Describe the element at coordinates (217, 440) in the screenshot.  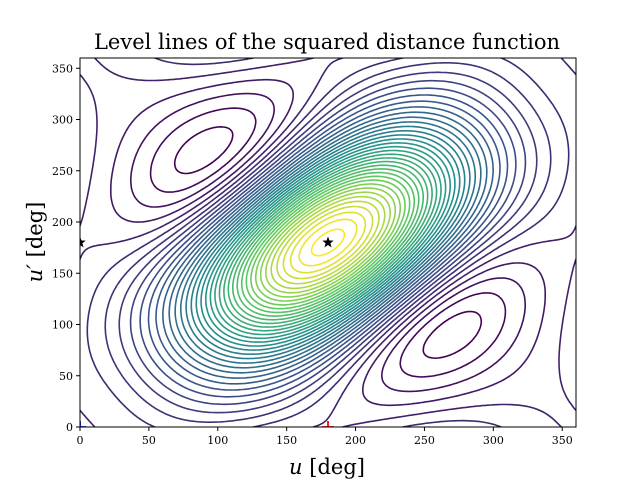
I see `x-tick-label: 100` at that location.